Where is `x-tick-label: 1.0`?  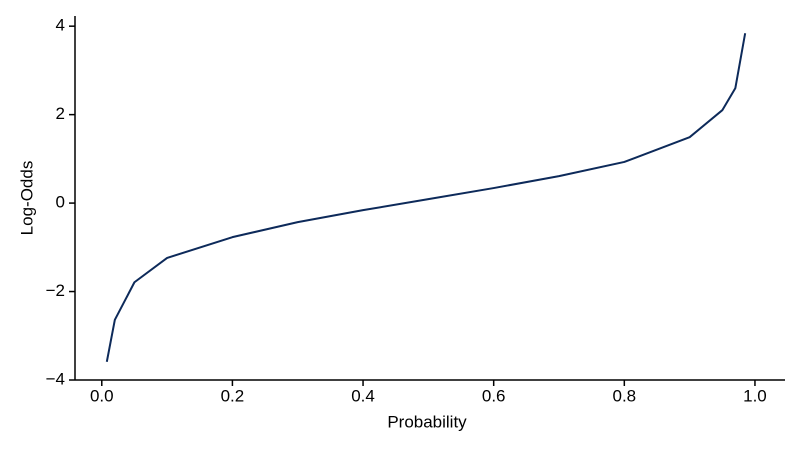 x-tick-label: 1.0 is located at coordinates (755, 395).